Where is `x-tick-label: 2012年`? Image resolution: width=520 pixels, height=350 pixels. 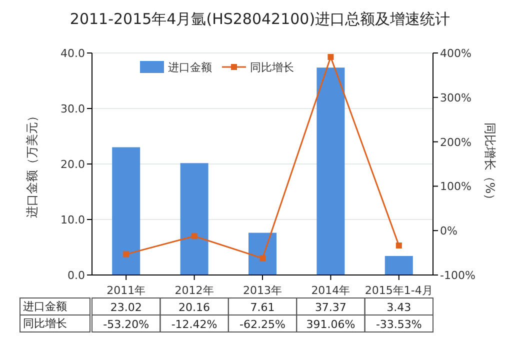
x-tick-label: 2012年 is located at coordinates (194, 290).